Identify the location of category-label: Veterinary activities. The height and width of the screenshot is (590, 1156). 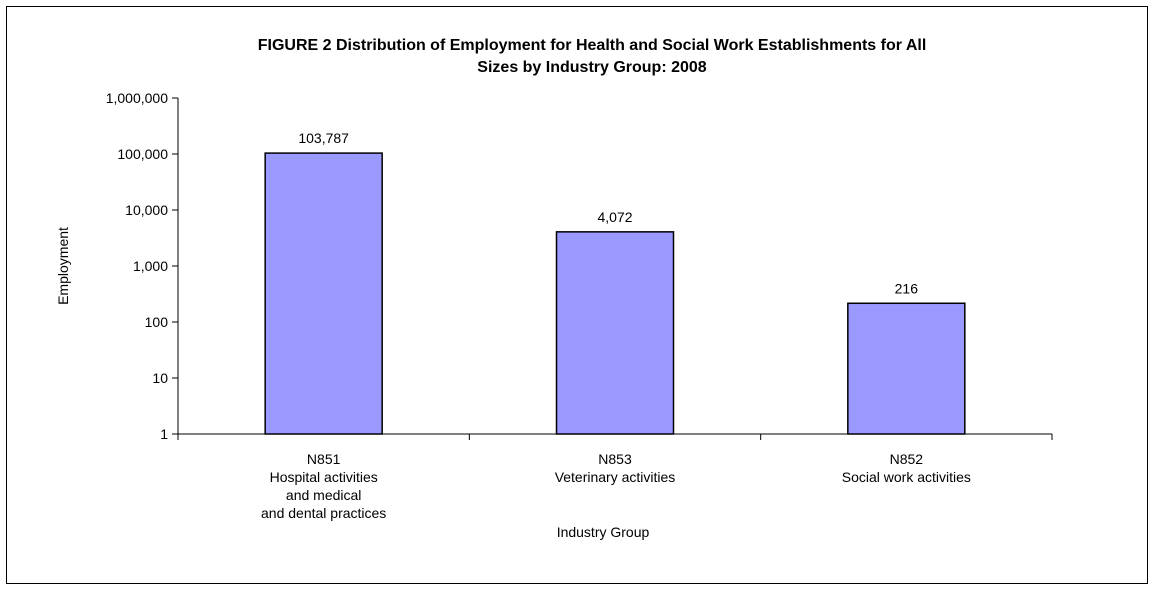
(615, 477).